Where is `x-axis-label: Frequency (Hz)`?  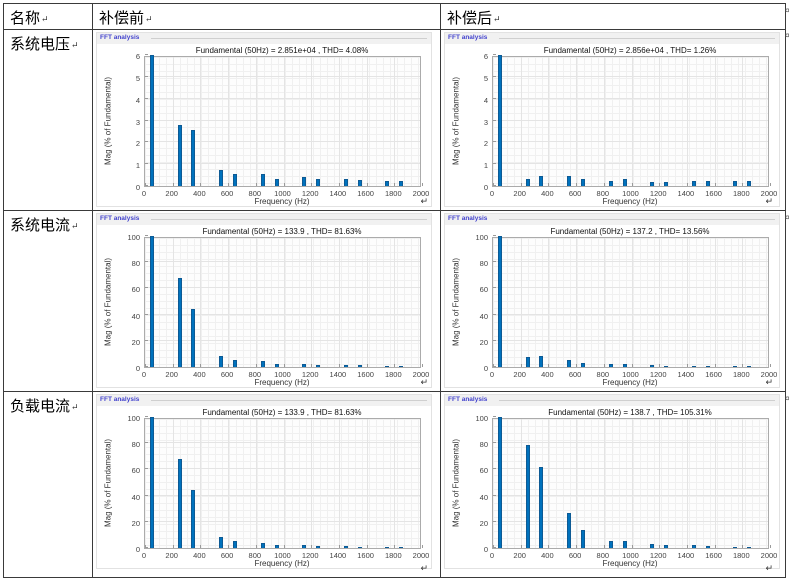 x-axis-label: Frequency (Hz) is located at coordinates (282, 382).